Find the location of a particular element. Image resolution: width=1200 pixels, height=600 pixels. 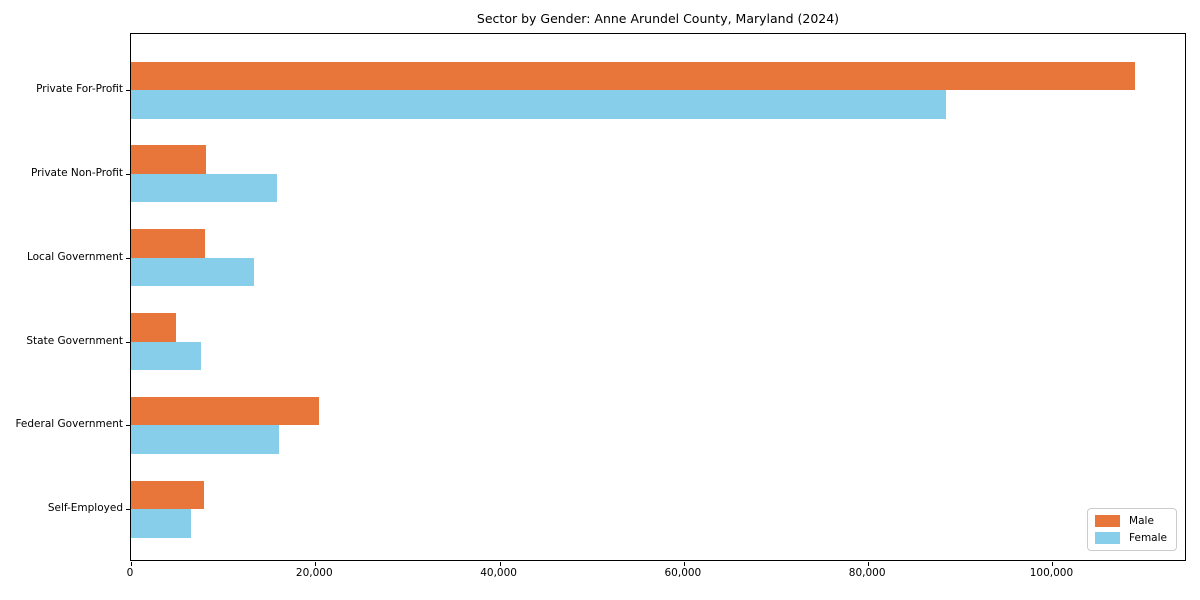

legend-label-female: Female is located at coordinates (1148, 538).